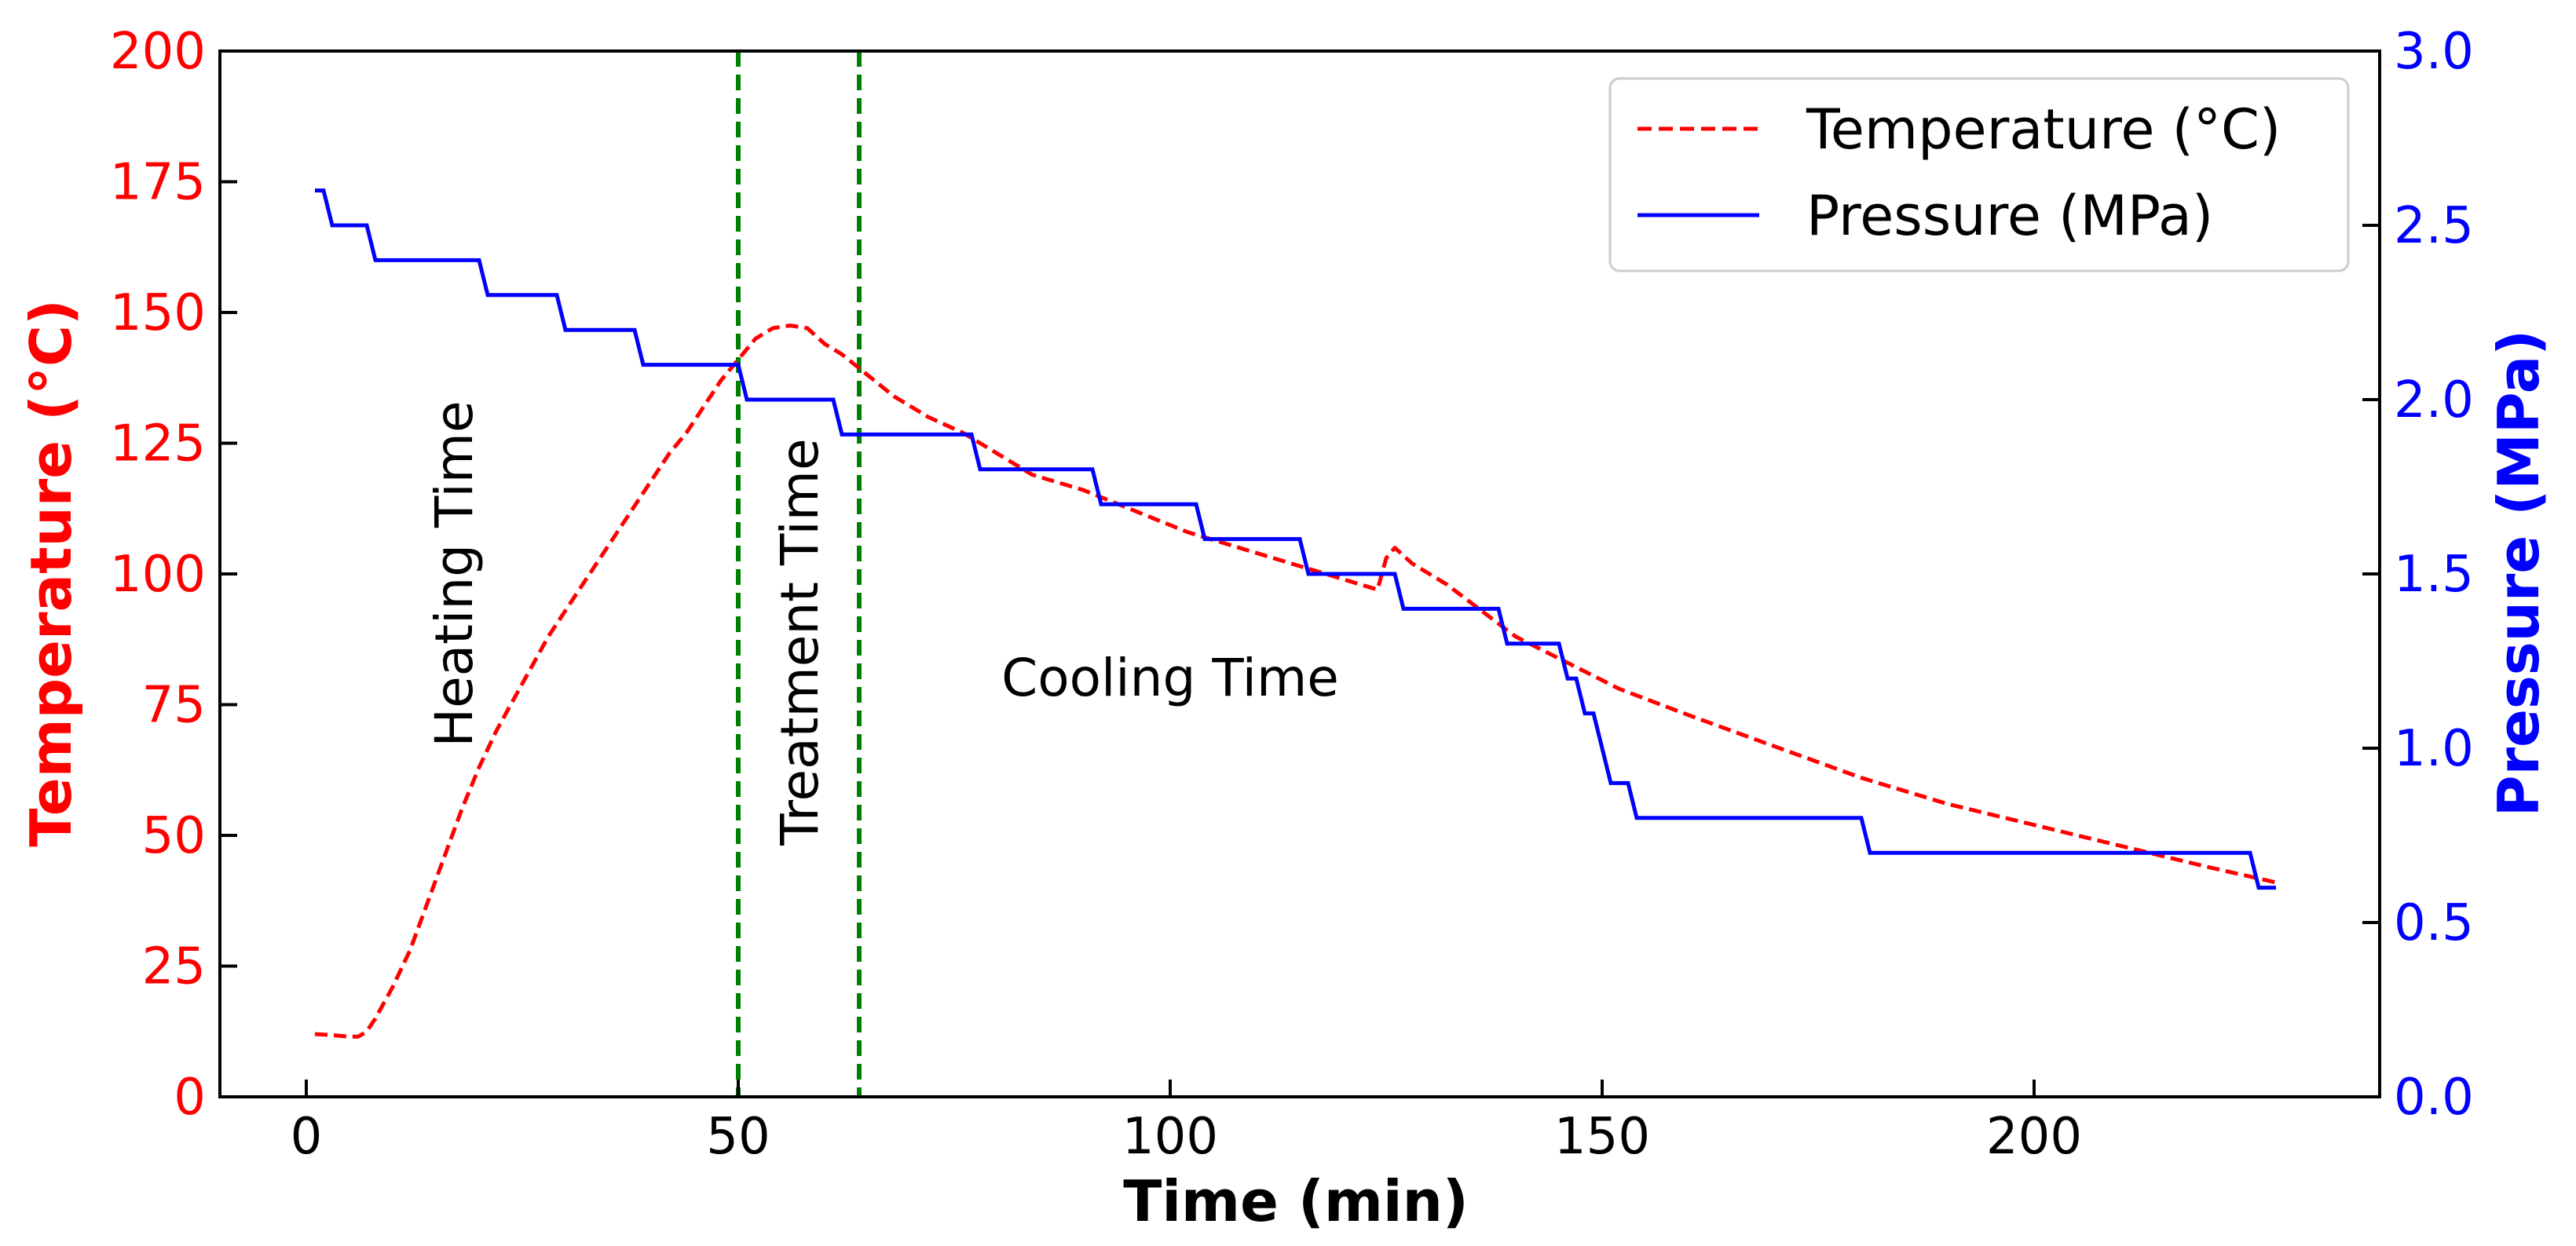 The image size is (2576, 1246). What do you see at coordinates (158, 52) in the screenshot?
I see `left-tick-label: 200` at bounding box center [158, 52].